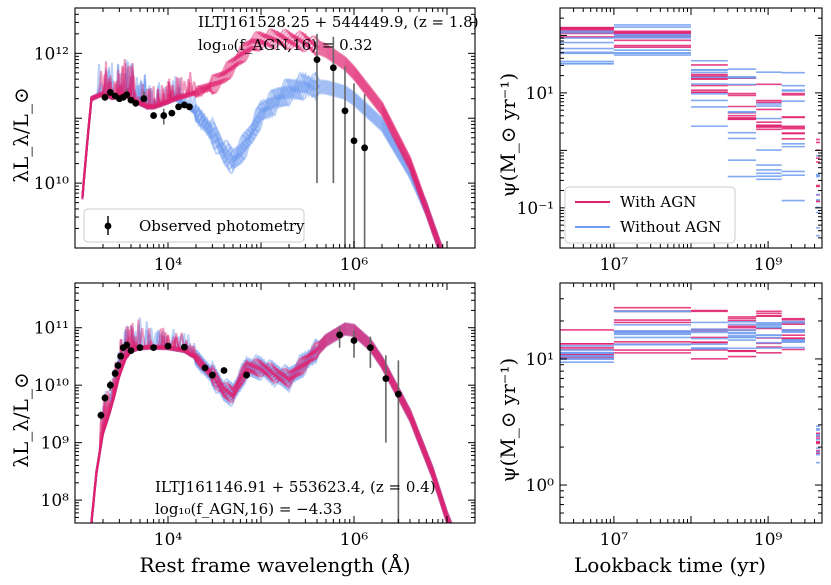  Describe the element at coordinates (508, 420) in the screenshot. I see `sfh-bottom-ylabel: ψ(M_⊙ yr⁻¹)` at that location.